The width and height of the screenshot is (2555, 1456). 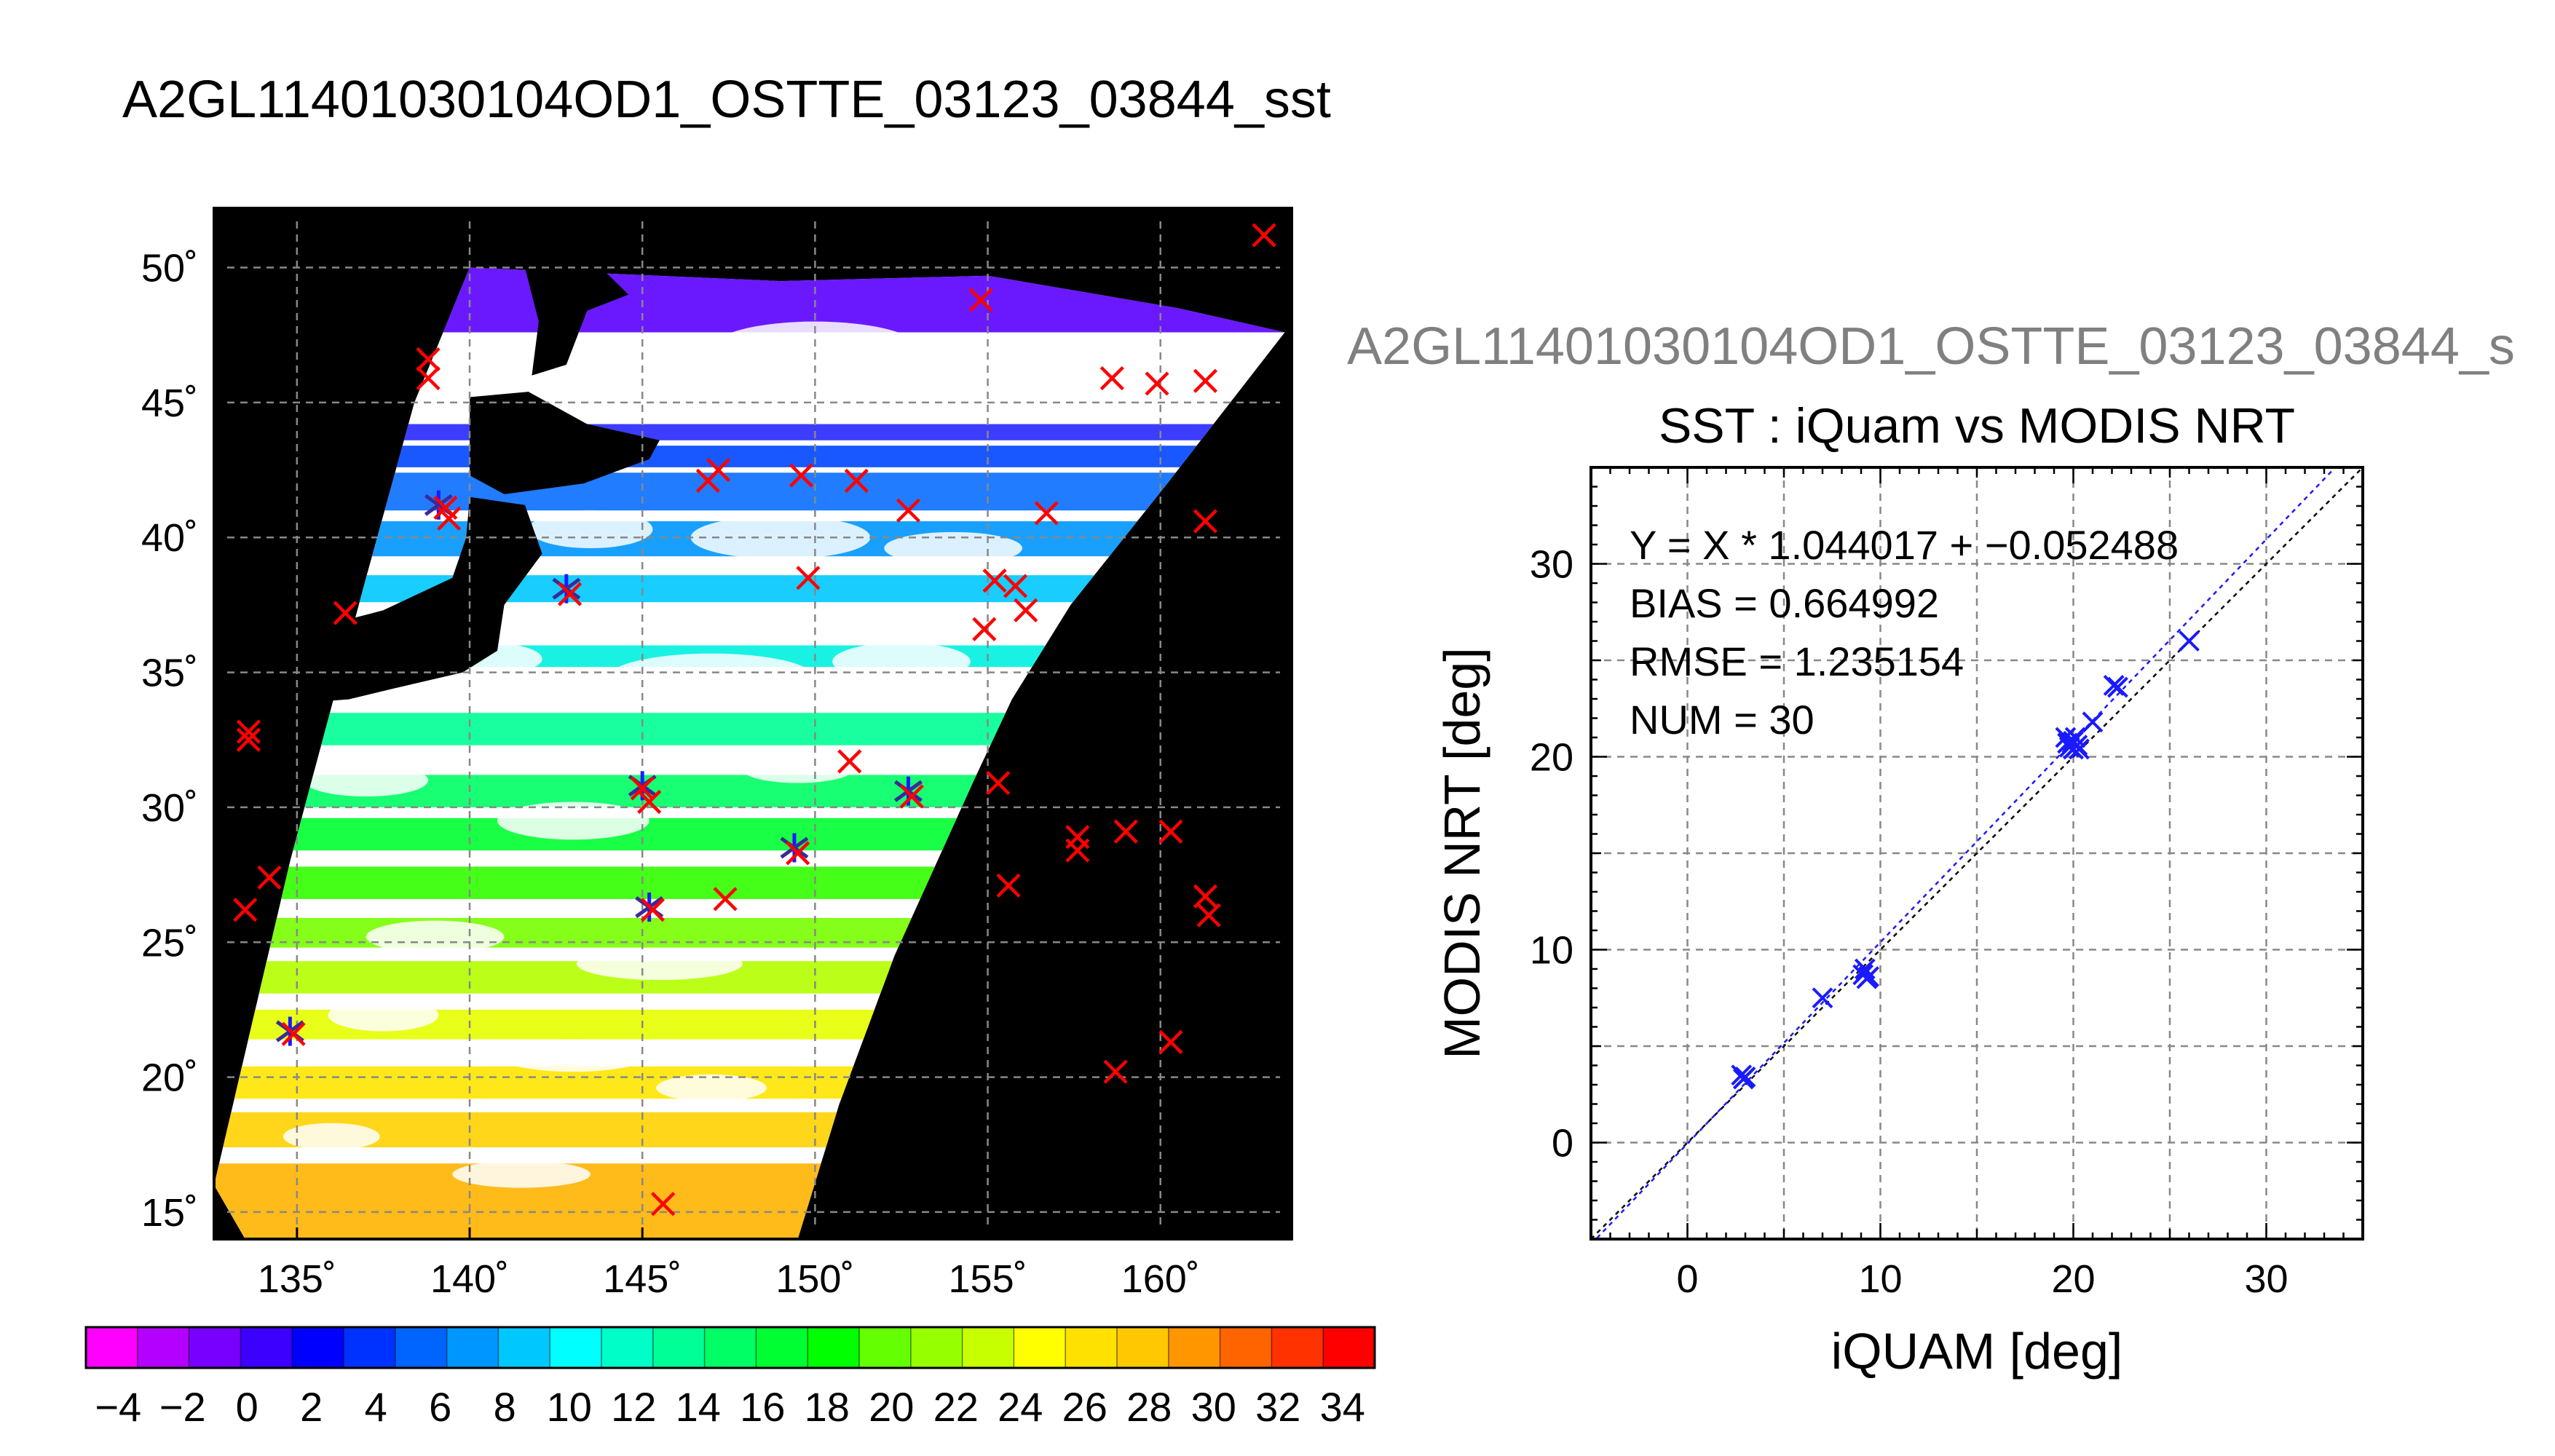 I want to click on scatter-x-tick-label: 0, so click(x=1687, y=1279).